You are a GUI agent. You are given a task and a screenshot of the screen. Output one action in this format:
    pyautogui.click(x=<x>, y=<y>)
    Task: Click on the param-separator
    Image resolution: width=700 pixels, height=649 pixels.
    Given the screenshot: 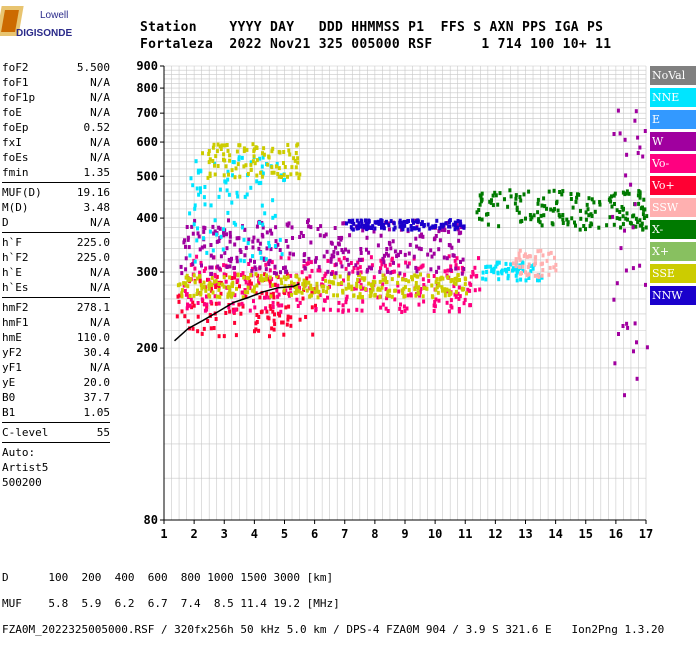 What is the action you would take?
    pyautogui.click(x=56, y=297)
    